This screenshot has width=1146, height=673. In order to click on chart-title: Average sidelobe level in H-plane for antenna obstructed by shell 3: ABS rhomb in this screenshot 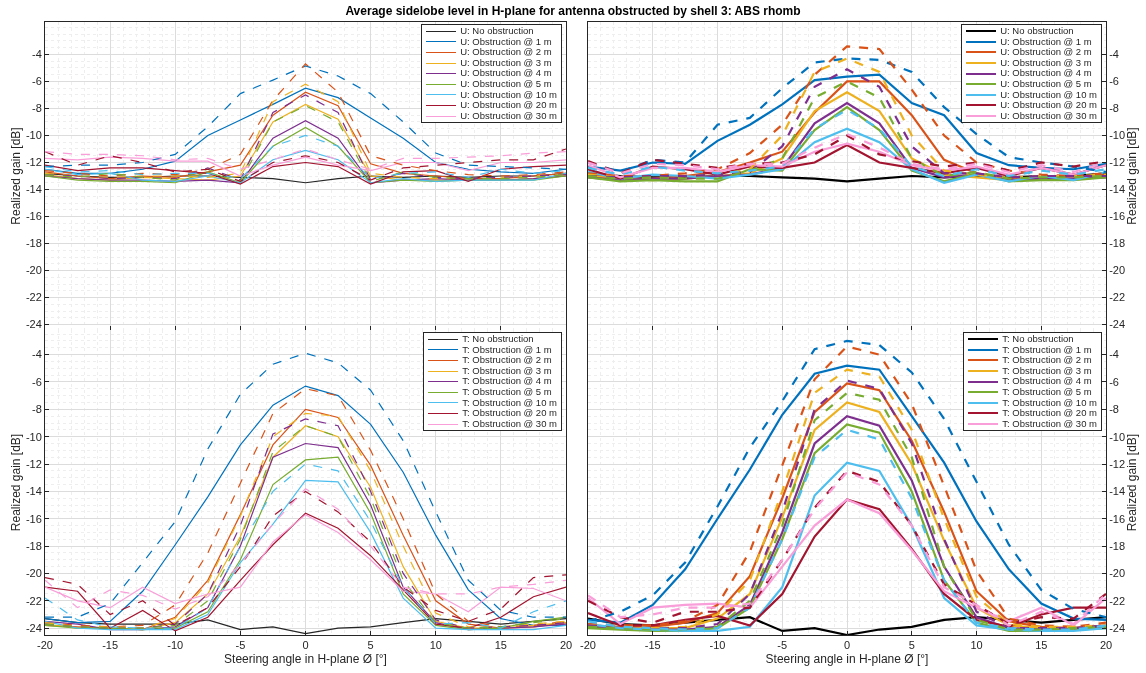, I will do `click(573, 11)`.